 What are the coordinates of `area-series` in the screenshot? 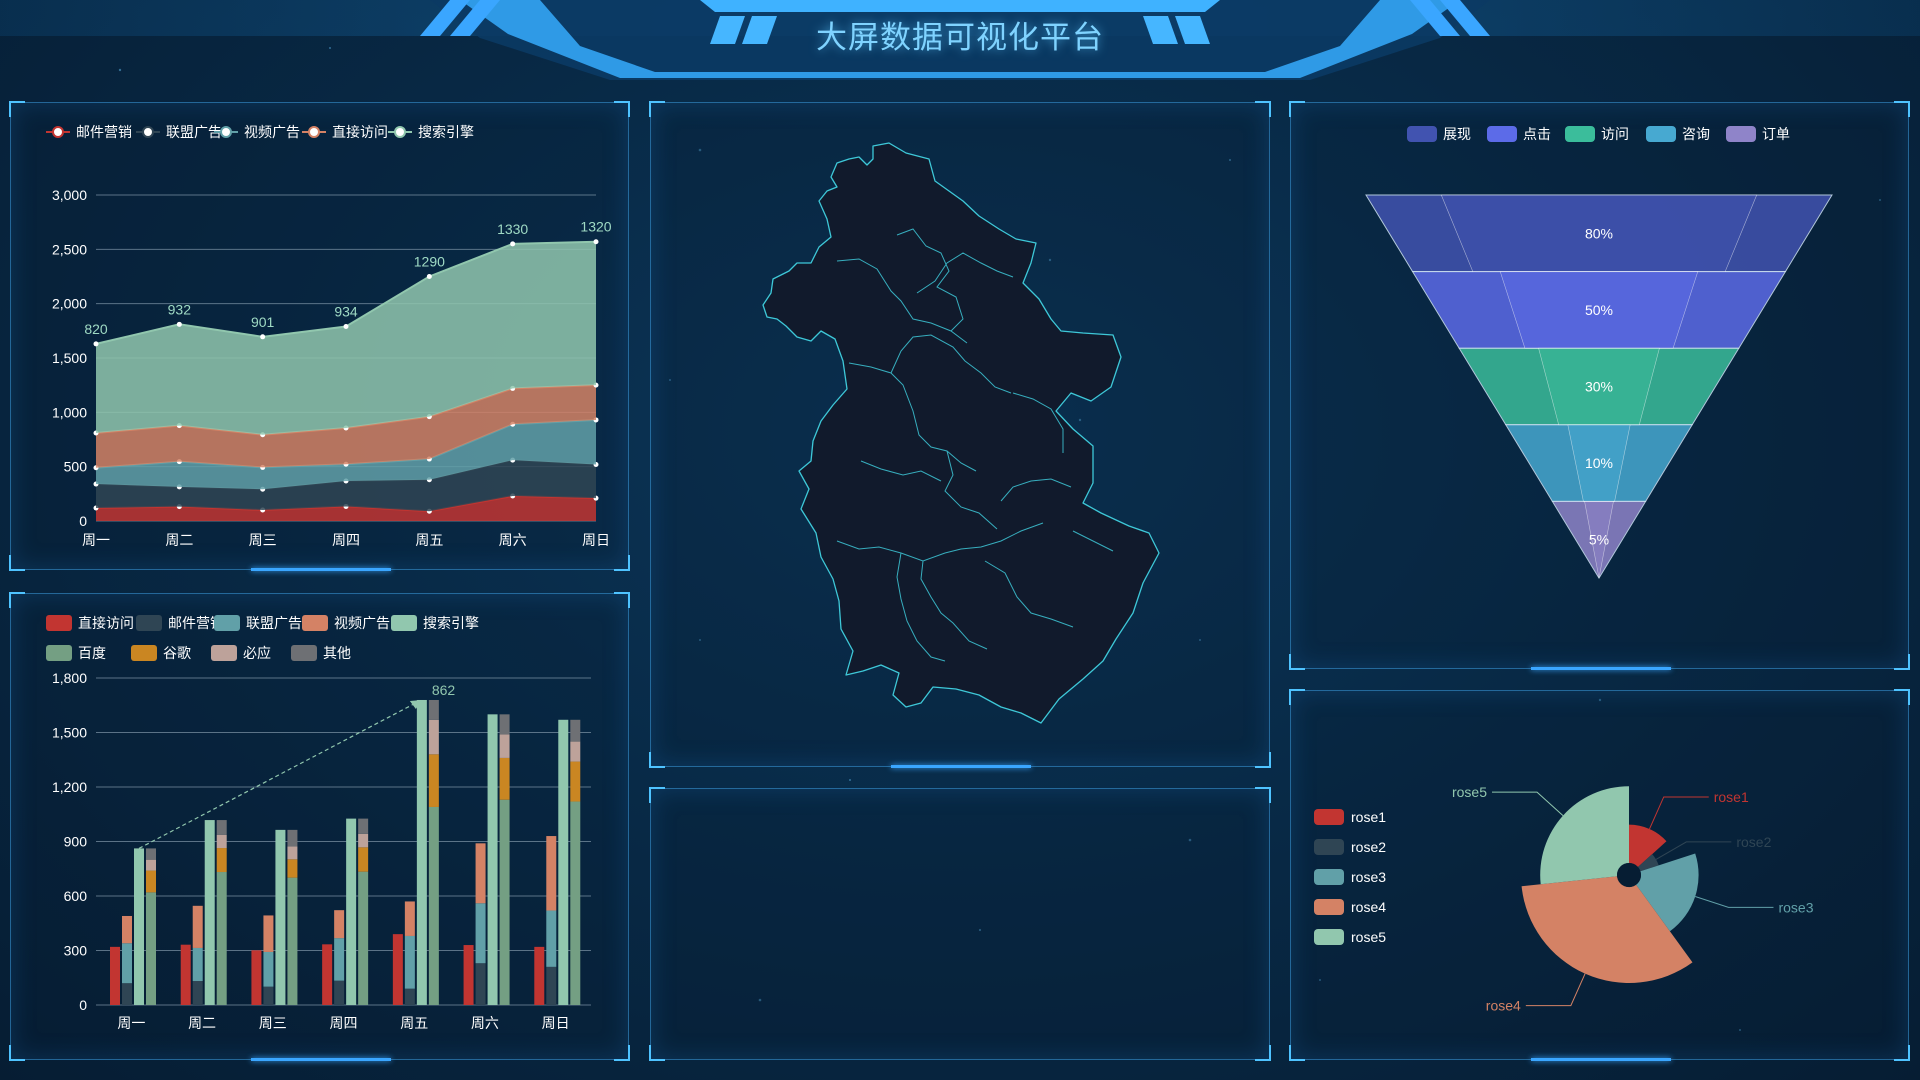 It's located at (346, 486).